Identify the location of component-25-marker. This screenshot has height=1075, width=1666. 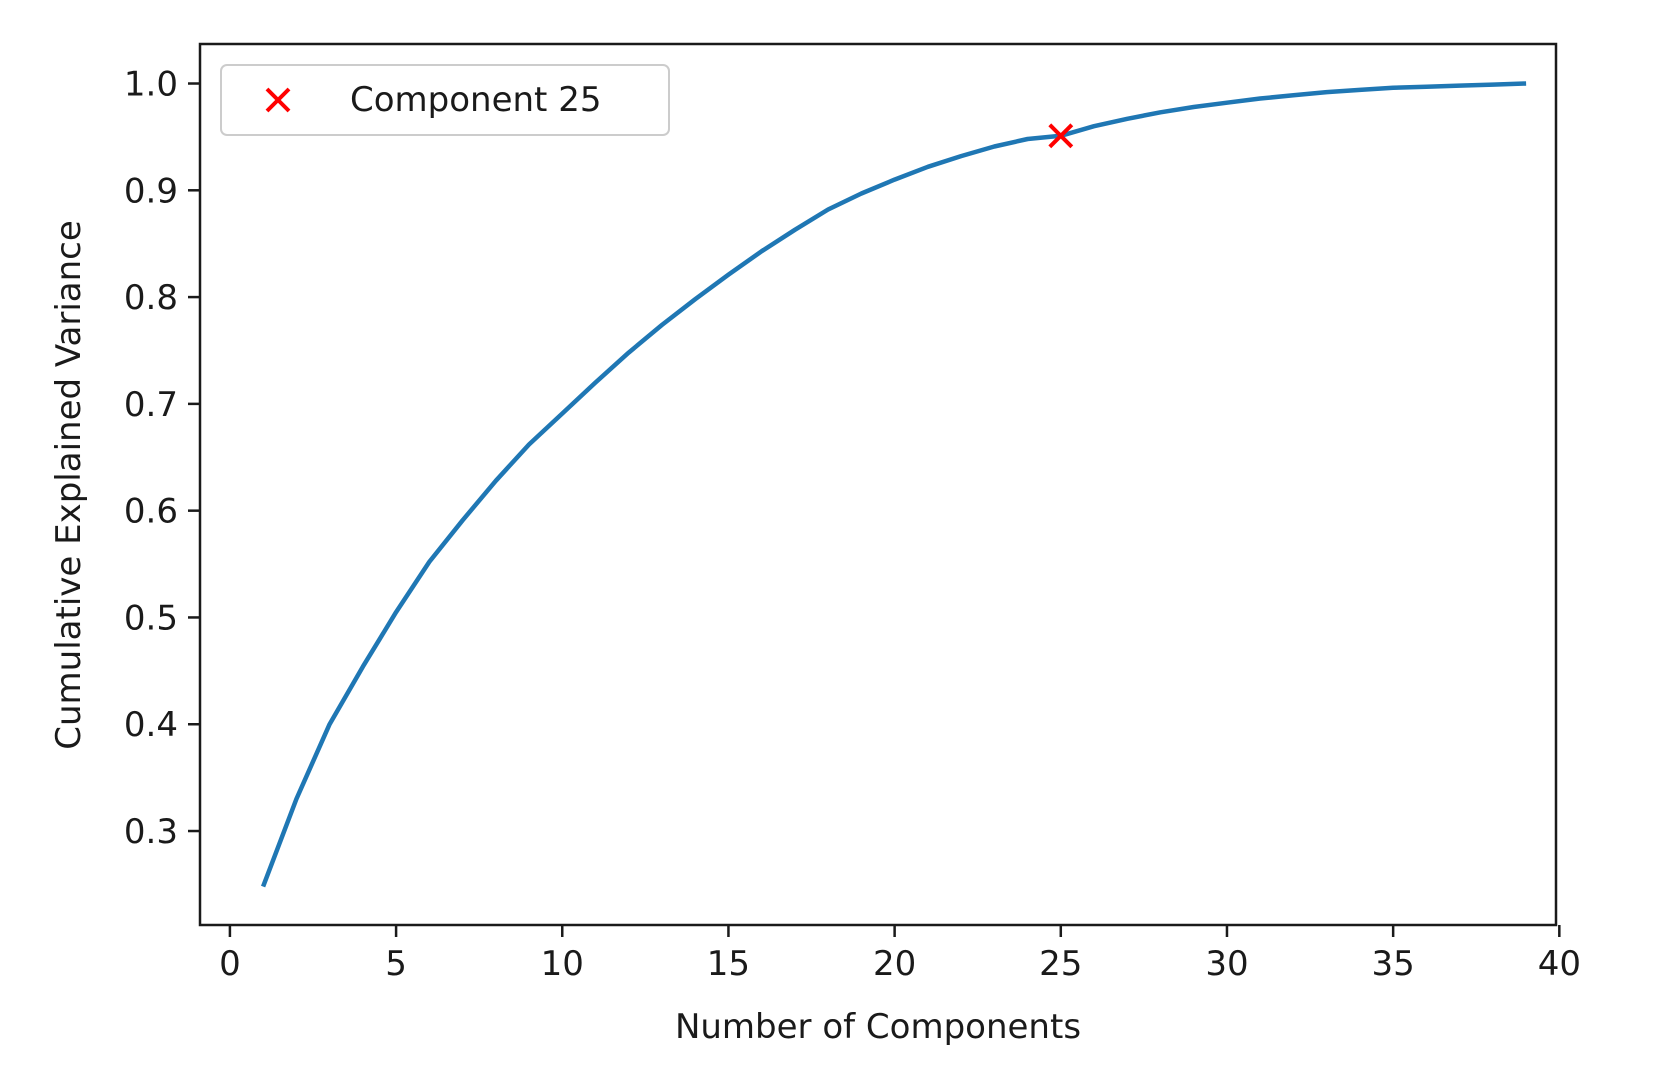
(1061, 136).